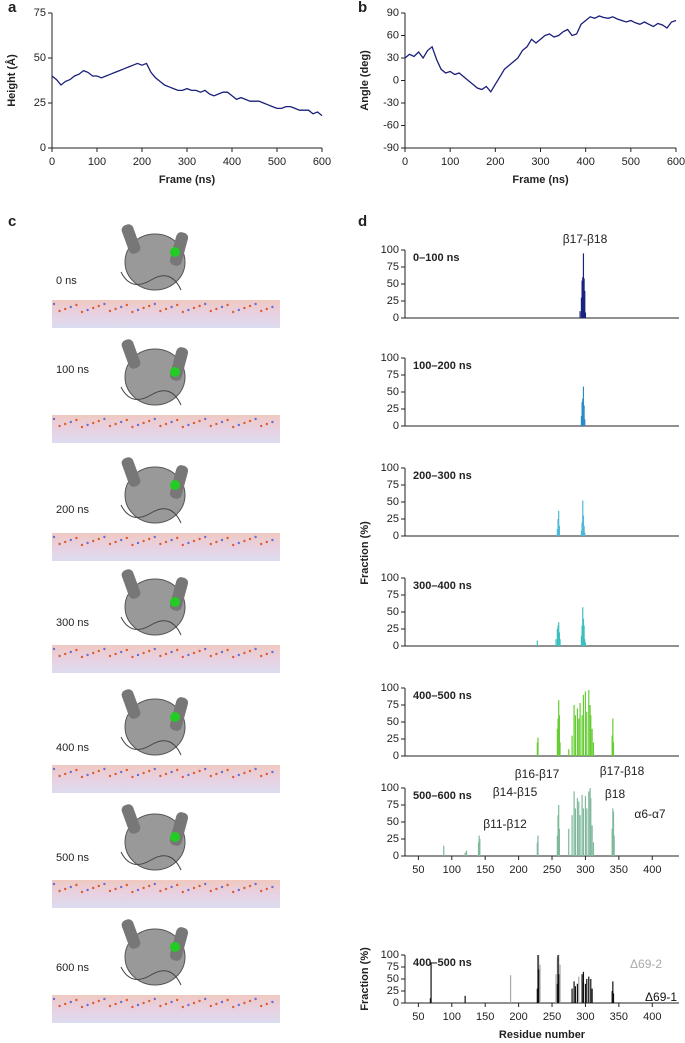 This screenshot has width=685, height=1043. I want to click on y-tick-label: 50, so click(40, 58).